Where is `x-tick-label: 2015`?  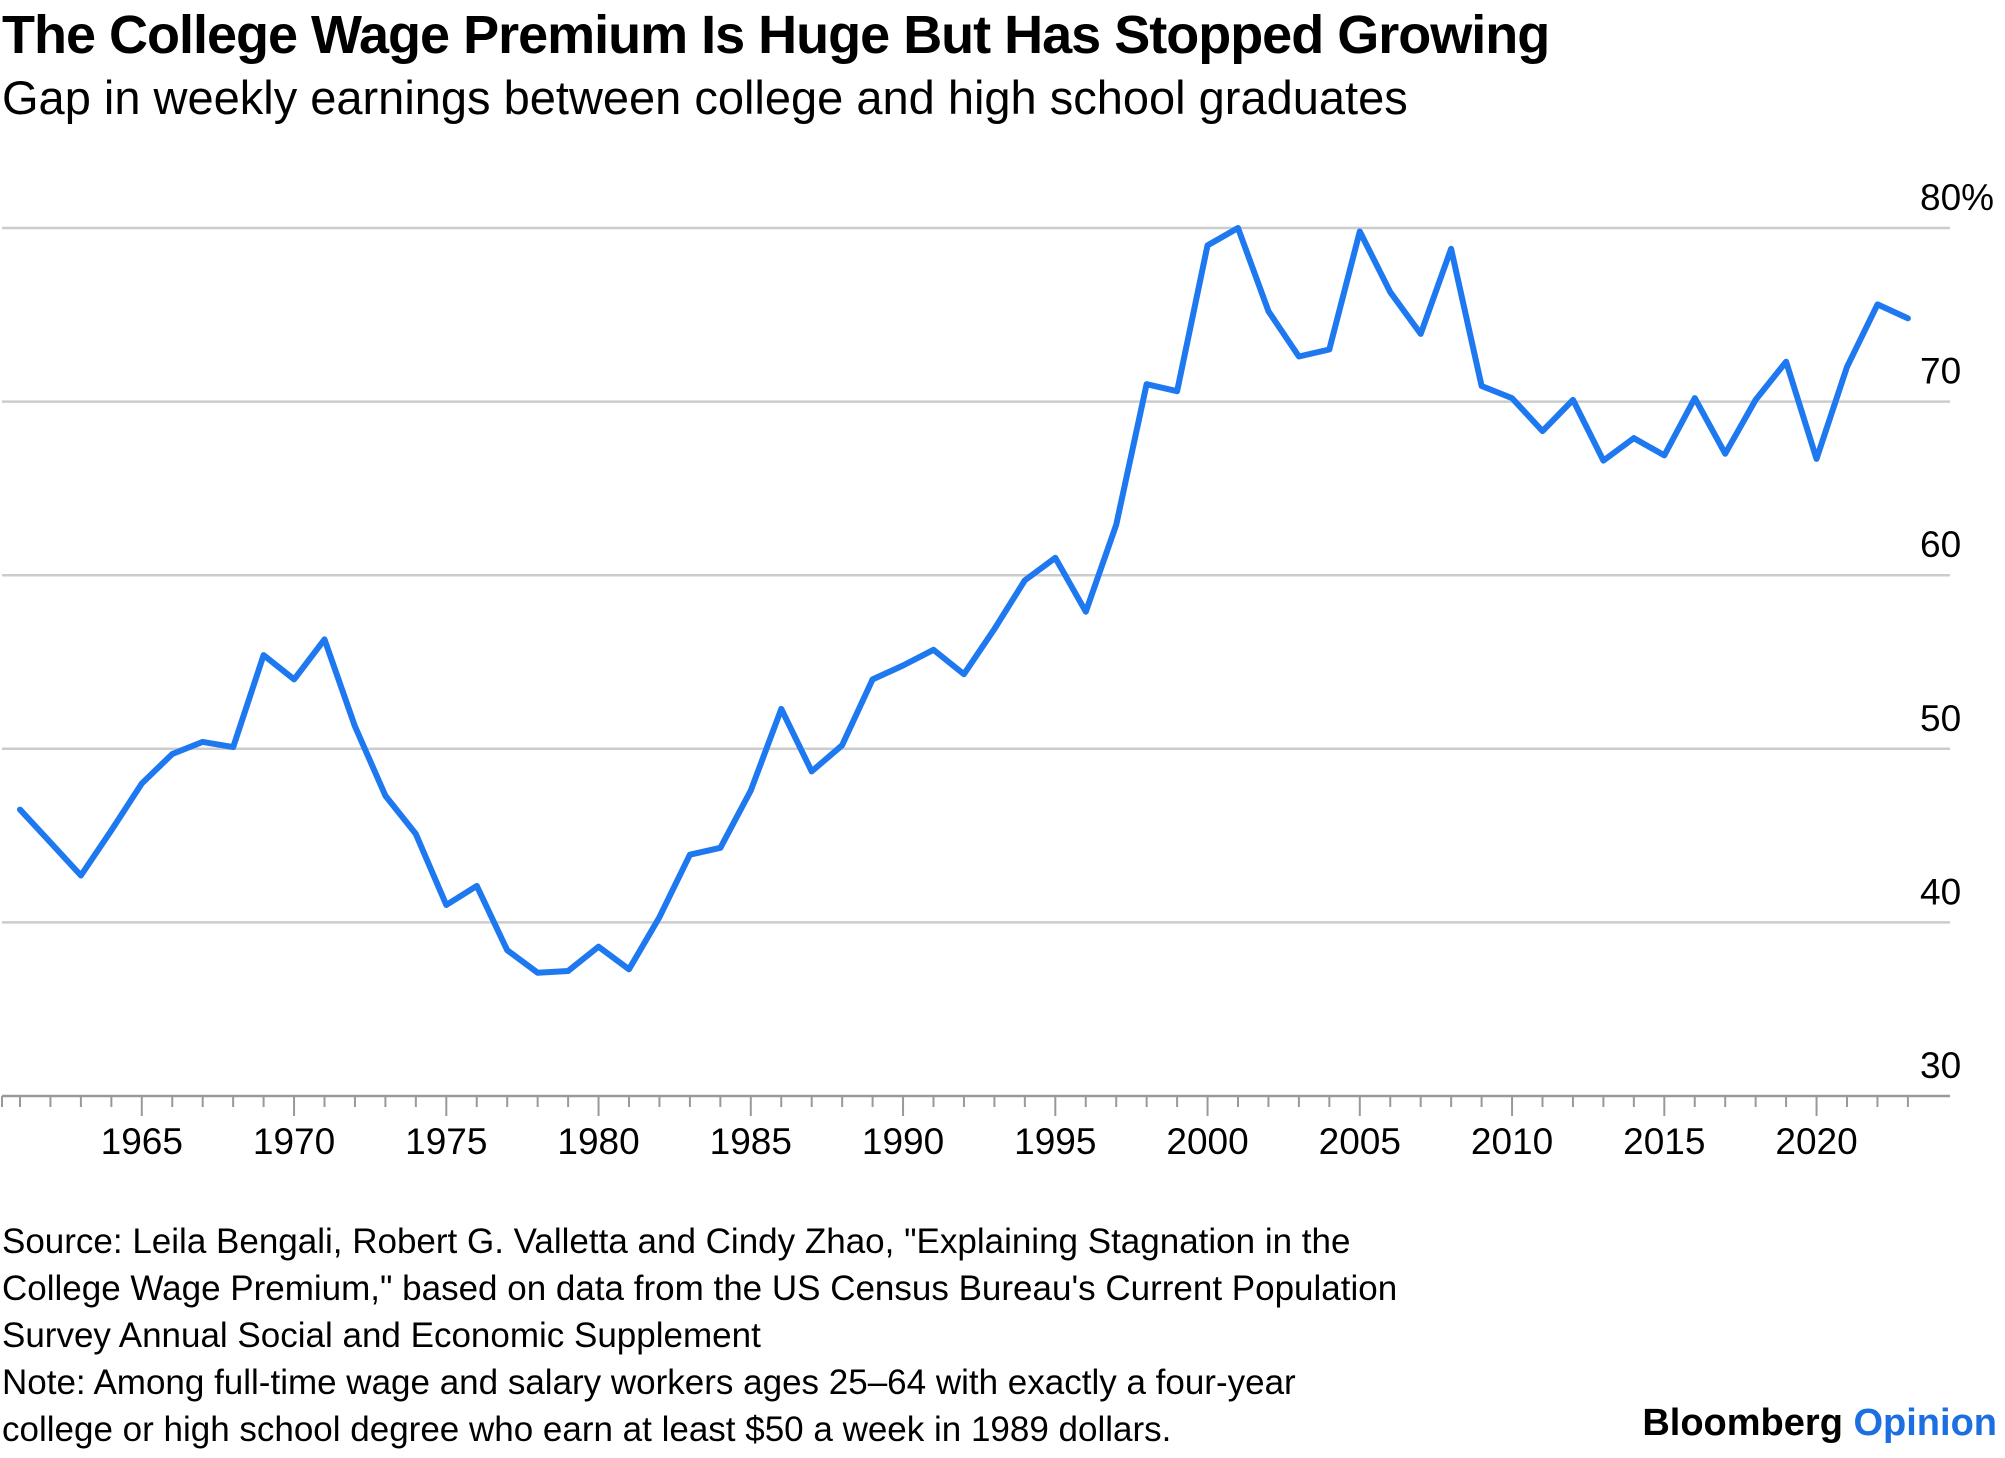
x-tick-label: 2015 is located at coordinates (1664, 1141).